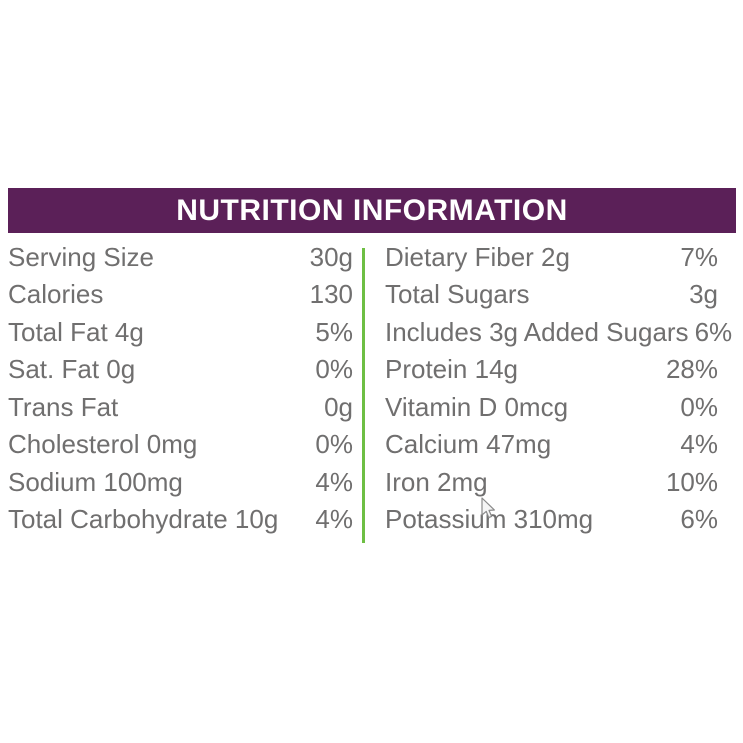  Describe the element at coordinates (180, 257) in the screenshot. I see `nutrient-row: Serving Size 30g` at that location.